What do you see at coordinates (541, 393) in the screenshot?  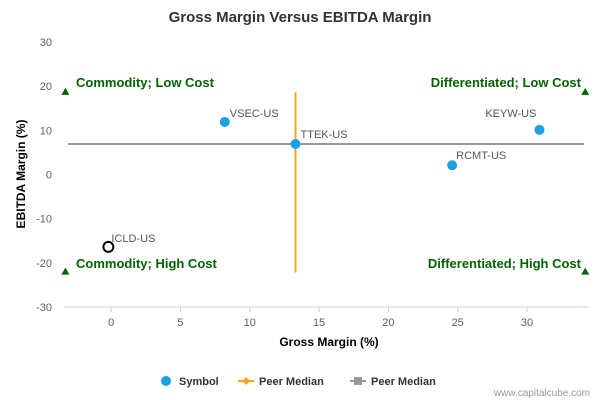 I see `credit-text: www.capitalcube.com` at bounding box center [541, 393].